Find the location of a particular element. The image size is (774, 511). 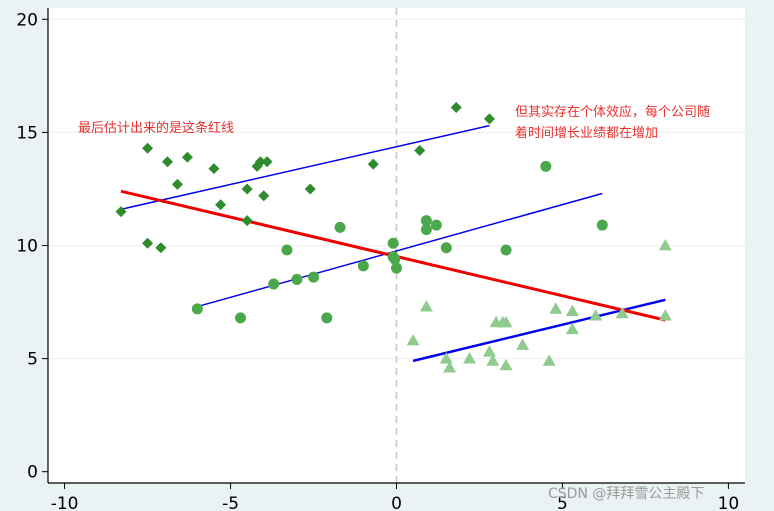

y-tick-label: 10 is located at coordinates (27, 247).